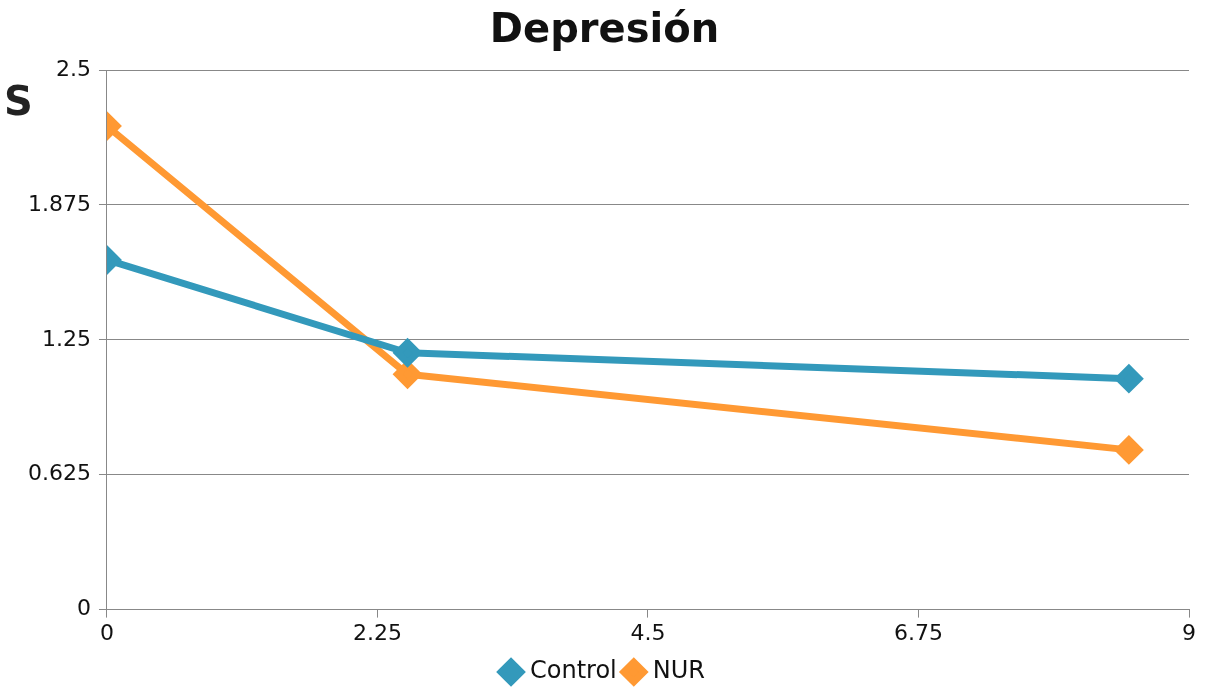  Describe the element at coordinates (377, 632) in the screenshot. I see `x-tick-label: 2.25` at that location.